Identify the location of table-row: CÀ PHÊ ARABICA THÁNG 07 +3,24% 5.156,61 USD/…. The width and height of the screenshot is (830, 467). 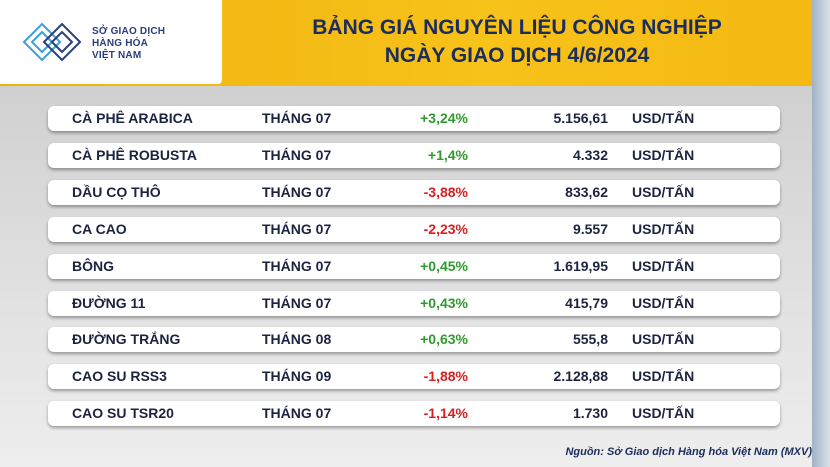
(414, 118).